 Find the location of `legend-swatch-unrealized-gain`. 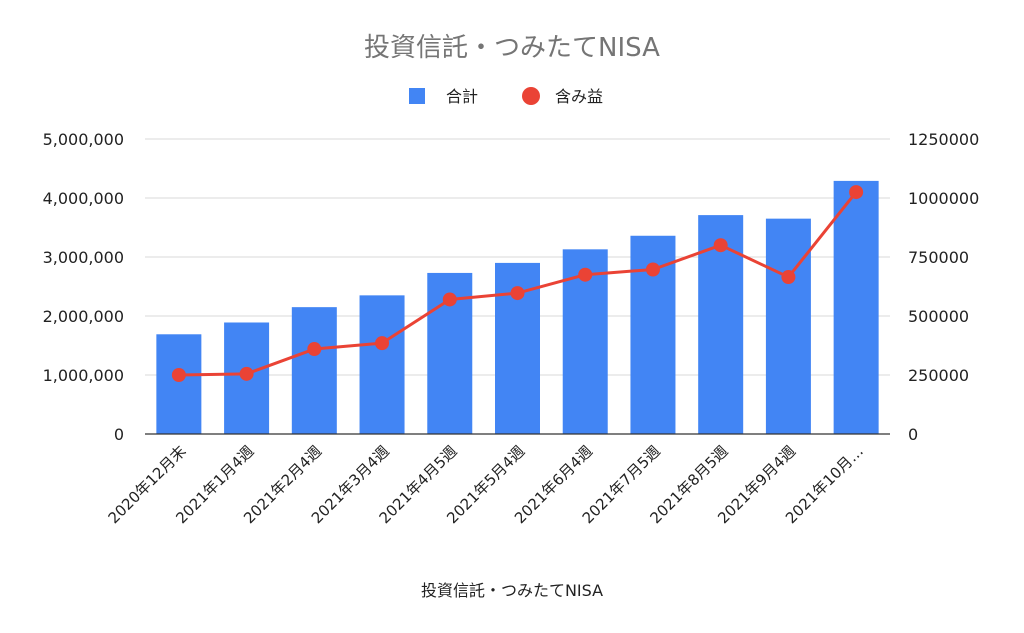

legend-swatch-unrealized-gain is located at coordinates (531, 96).